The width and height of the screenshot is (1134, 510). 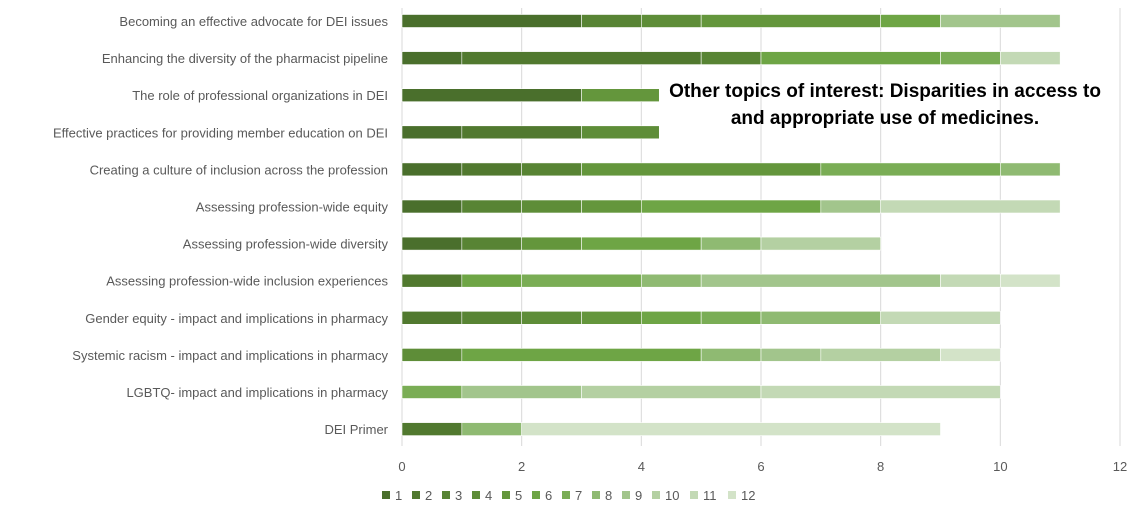 I want to click on legend-label-4: 4, so click(x=488, y=495).